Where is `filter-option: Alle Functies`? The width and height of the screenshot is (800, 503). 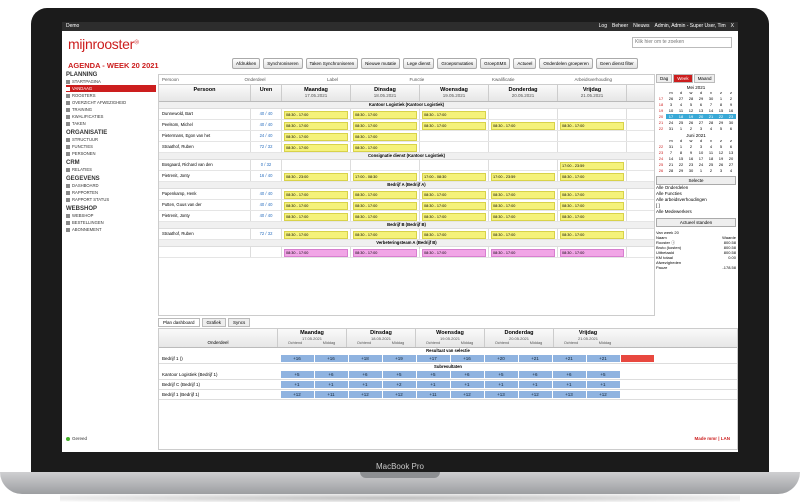 filter-option: Alle Functies is located at coordinates (669, 193).